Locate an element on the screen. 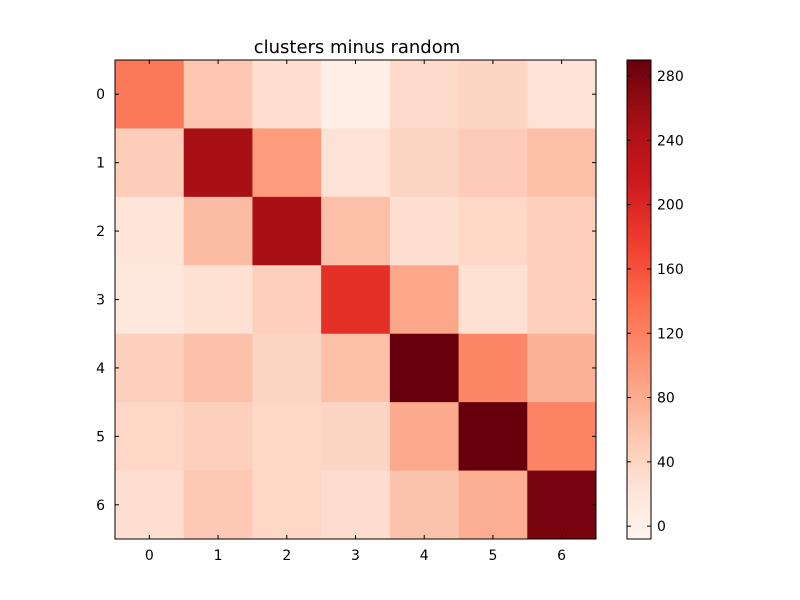 The width and height of the screenshot is (800, 600). x-tick-label: 2 is located at coordinates (286, 556).